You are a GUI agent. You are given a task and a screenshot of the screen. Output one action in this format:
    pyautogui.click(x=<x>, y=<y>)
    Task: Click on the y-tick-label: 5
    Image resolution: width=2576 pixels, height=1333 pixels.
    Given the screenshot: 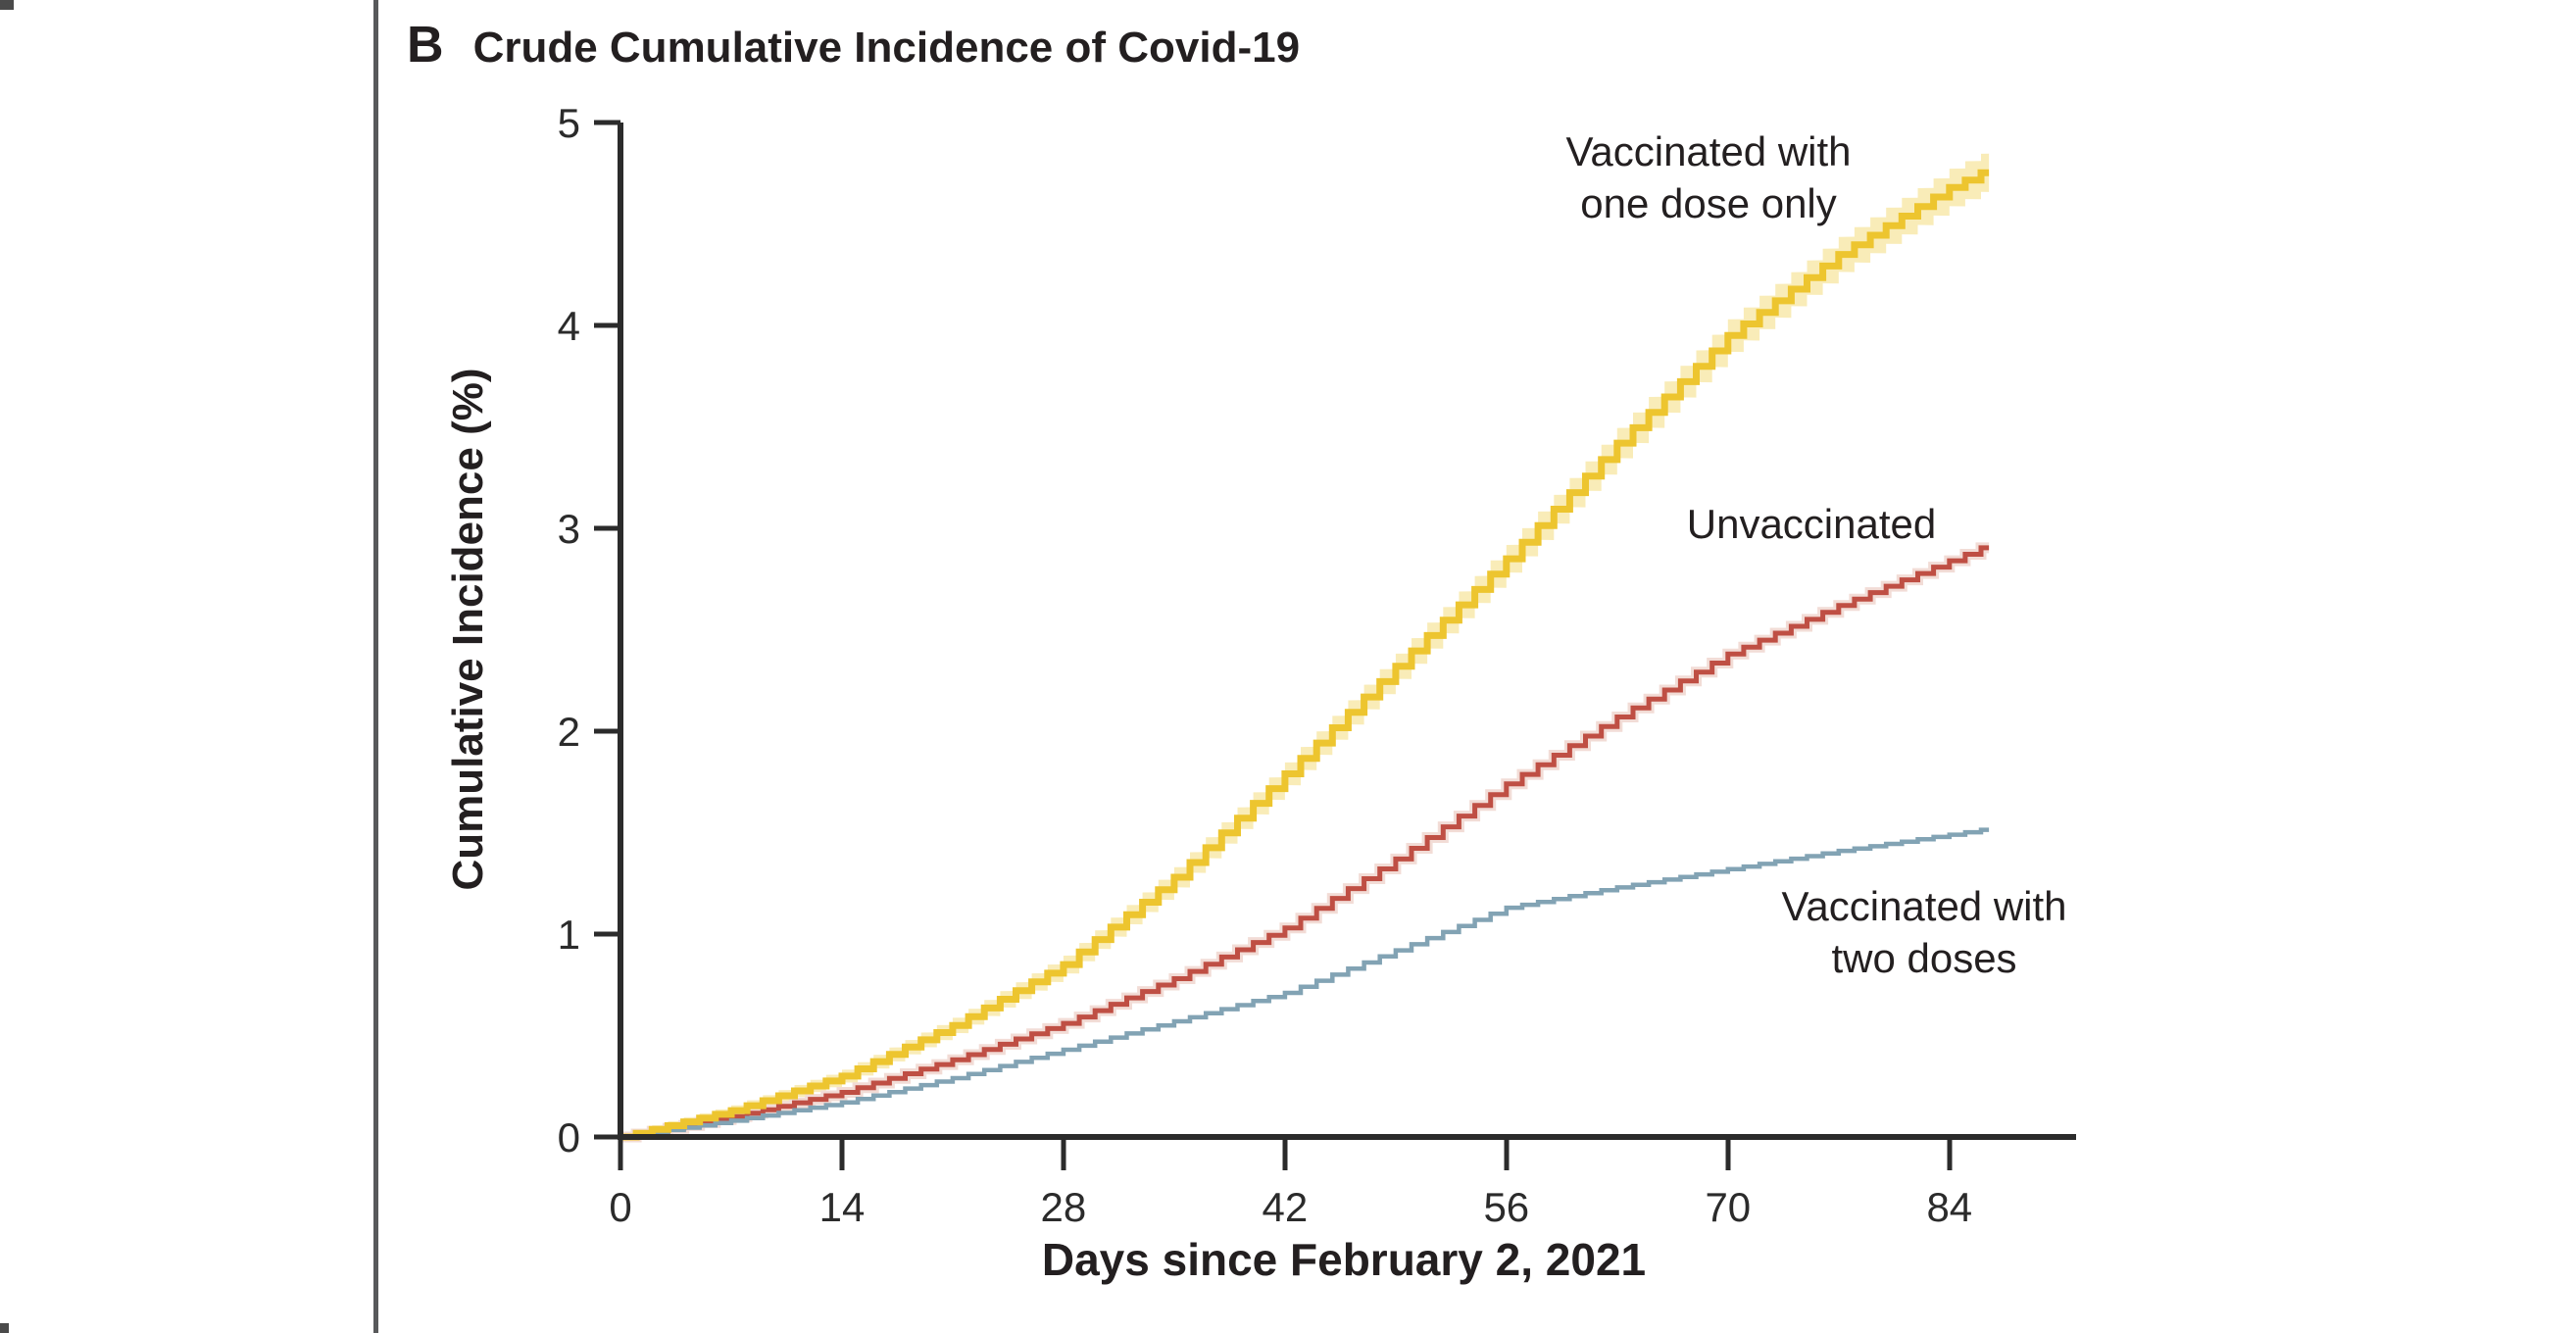 What is the action you would take?
    pyautogui.click(x=569, y=123)
    